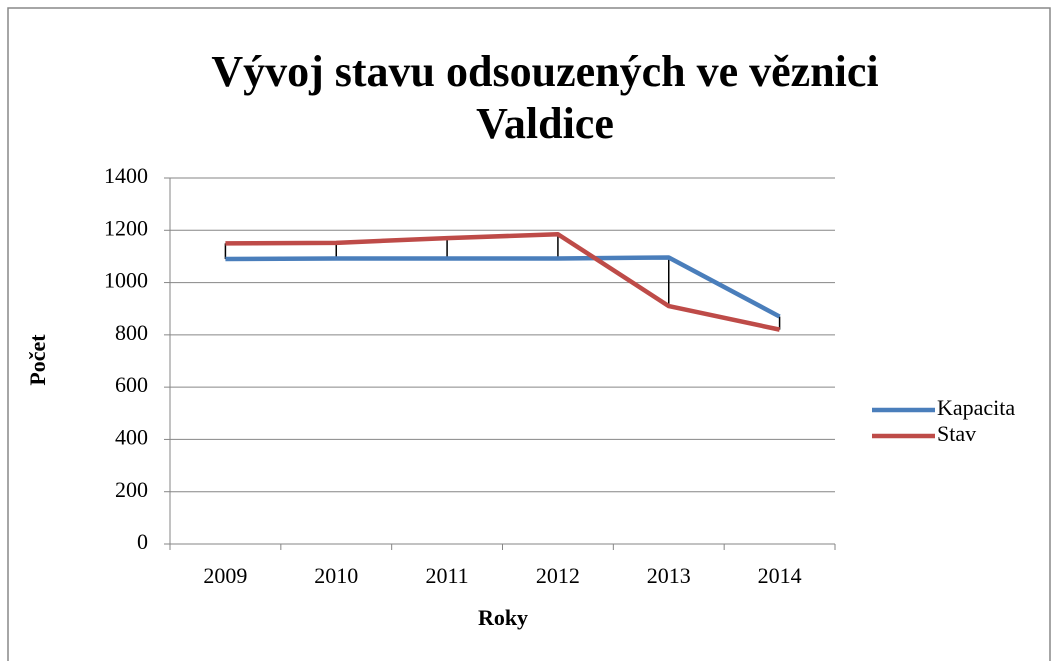 This screenshot has width=1059, height=661. I want to click on y-tick-label: 1400, so click(126, 175).